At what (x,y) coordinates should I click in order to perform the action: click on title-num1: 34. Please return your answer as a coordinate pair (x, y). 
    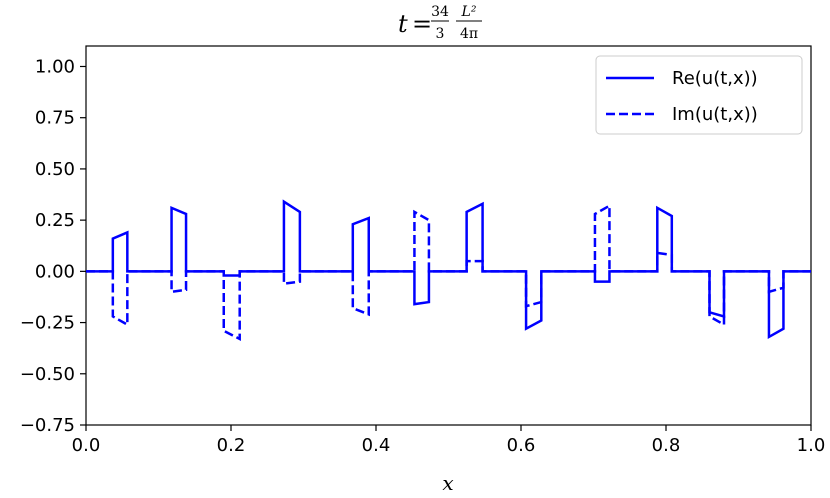
    Looking at the image, I should click on (440, 12).